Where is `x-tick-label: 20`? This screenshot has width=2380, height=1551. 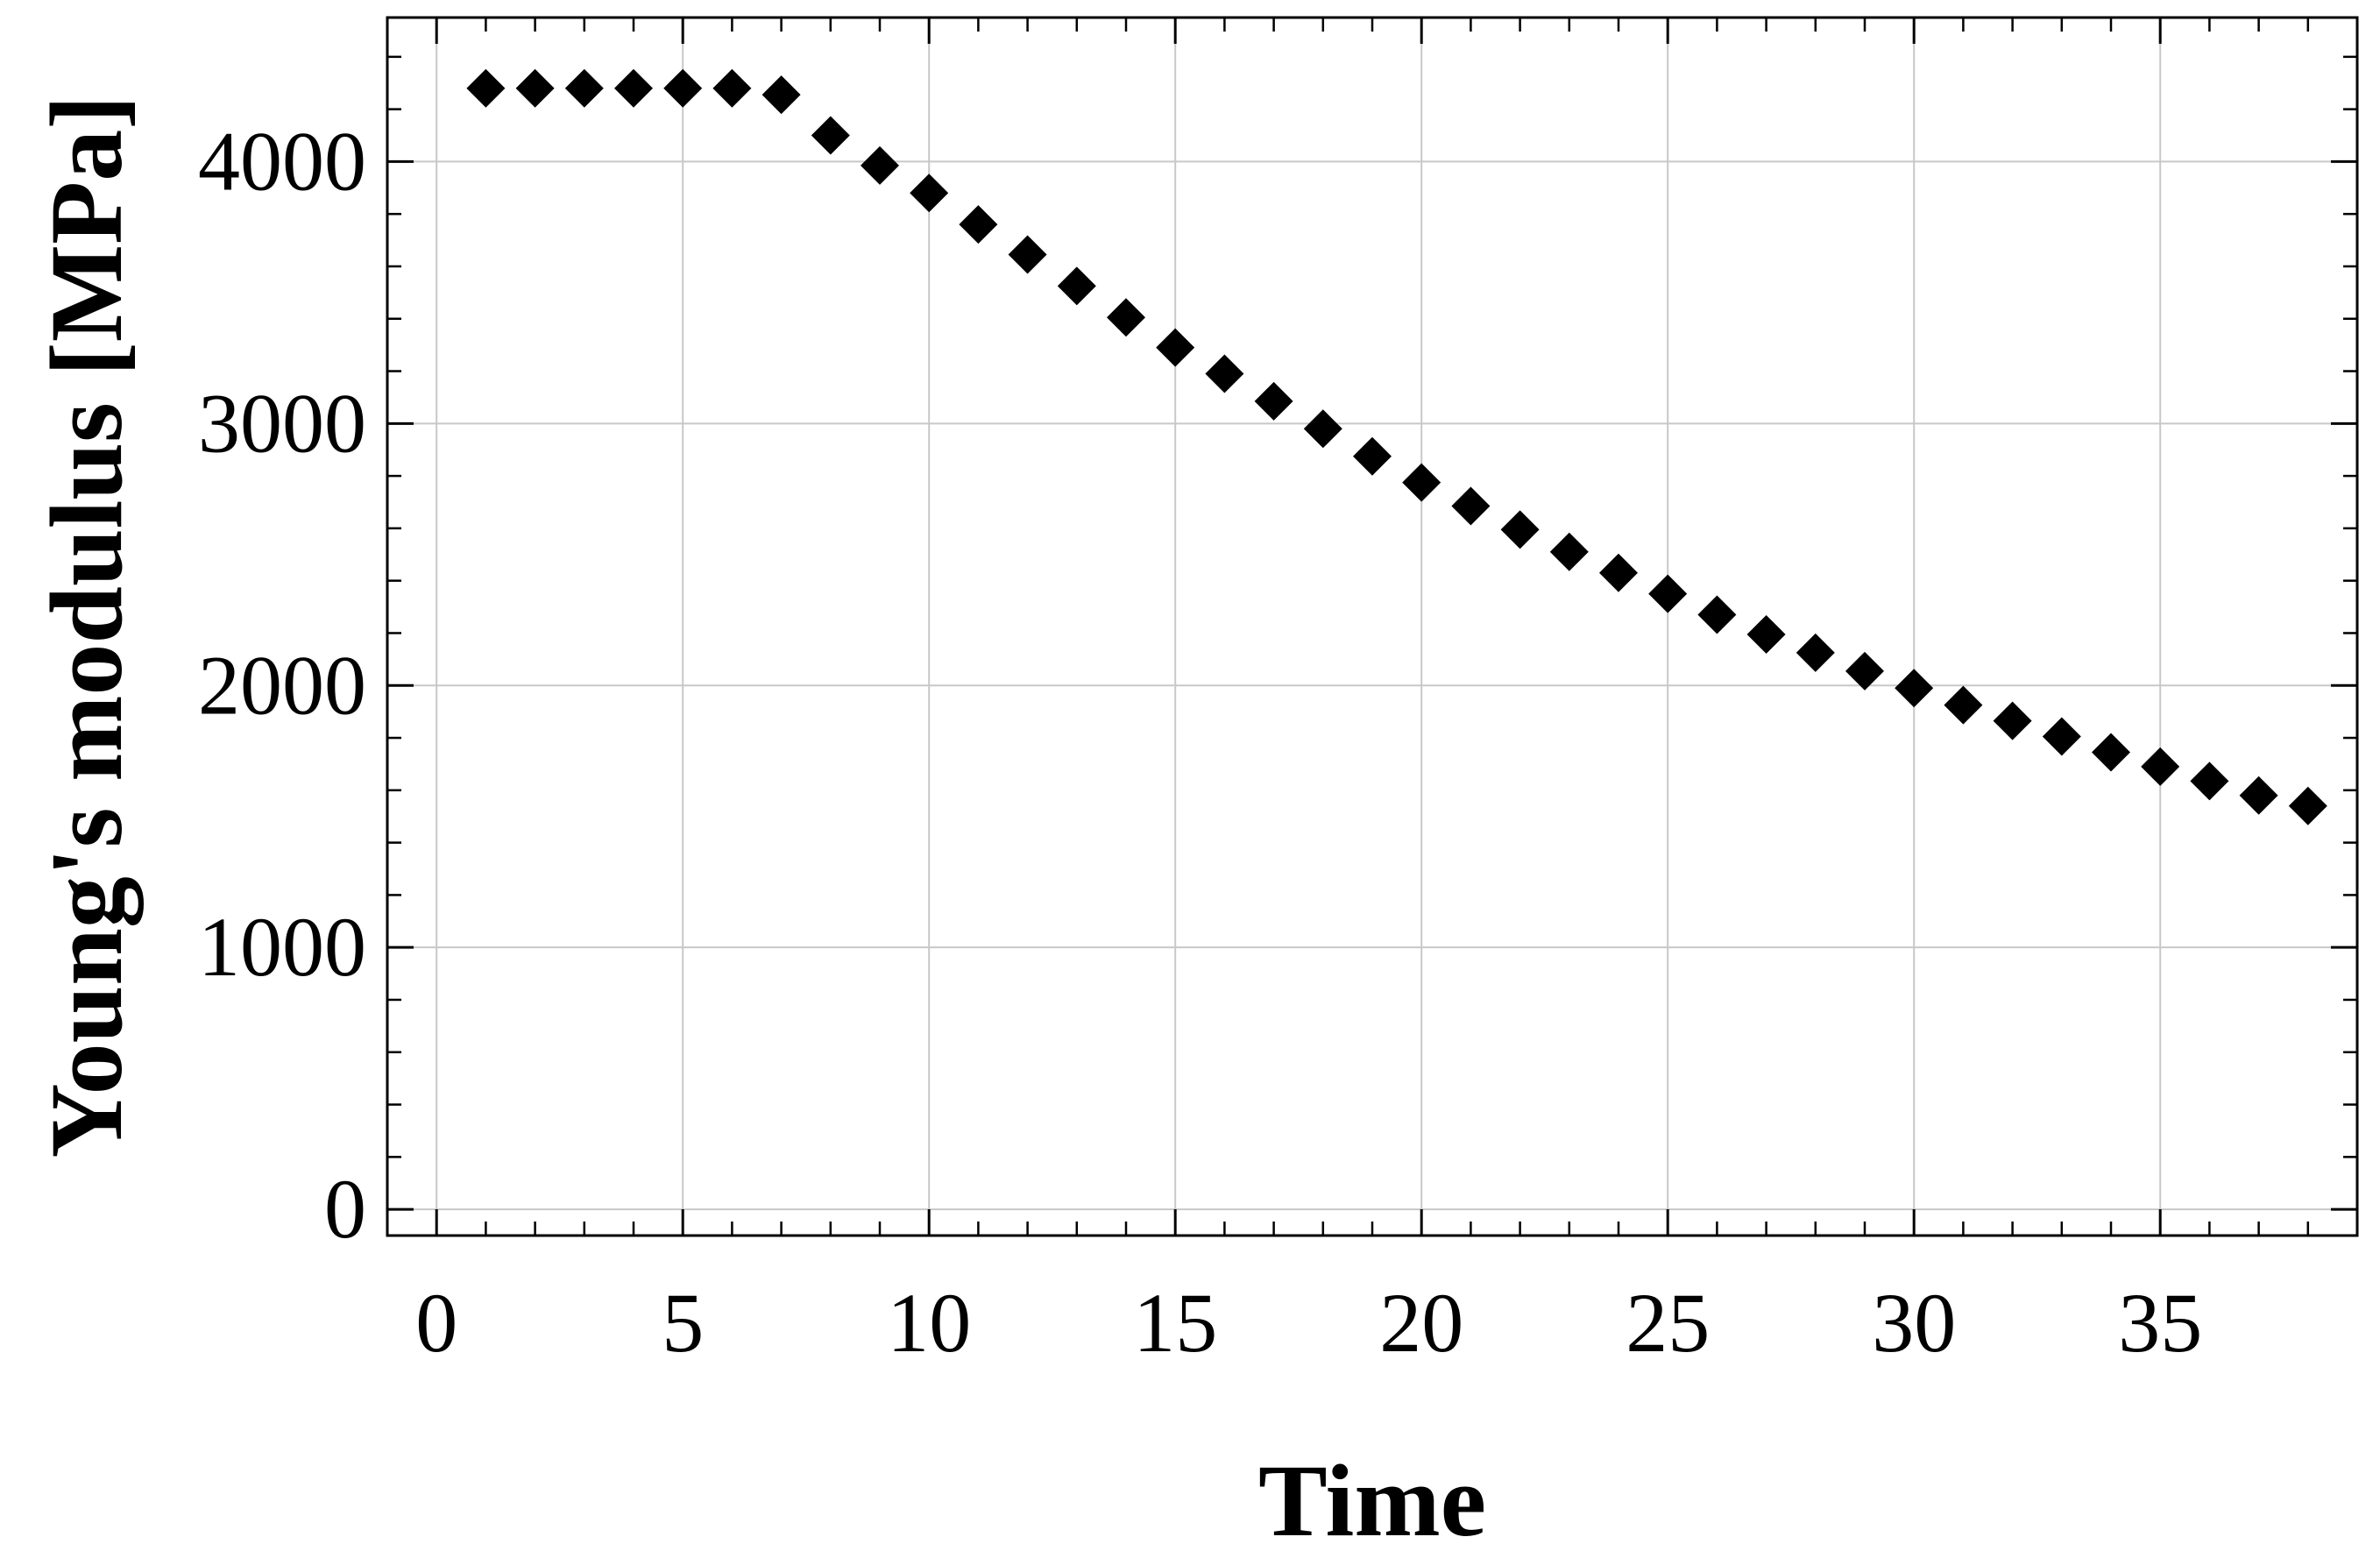
x-tick-label: 20 is located at coordinates (1421, 1323).